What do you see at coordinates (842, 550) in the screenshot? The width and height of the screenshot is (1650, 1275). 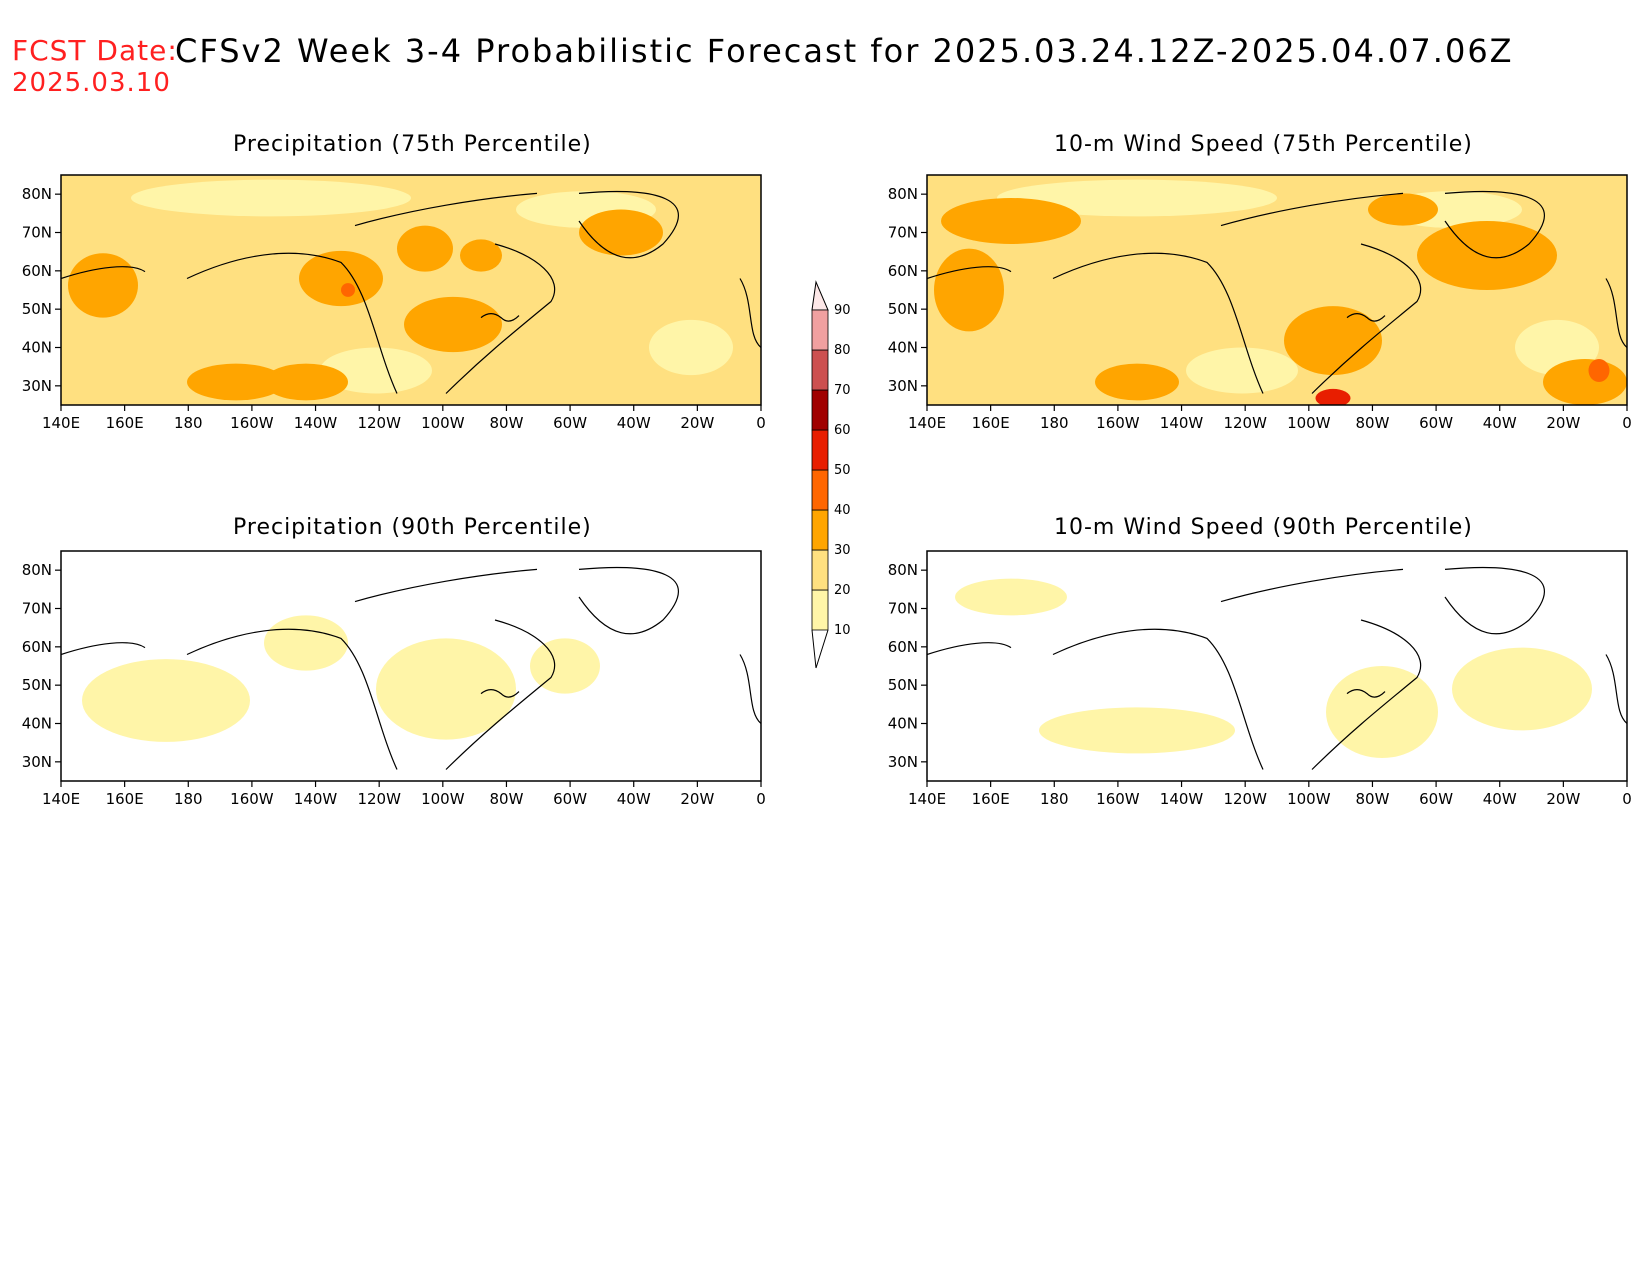 I see `legend-label: 30` at bounding box center [842, 550].